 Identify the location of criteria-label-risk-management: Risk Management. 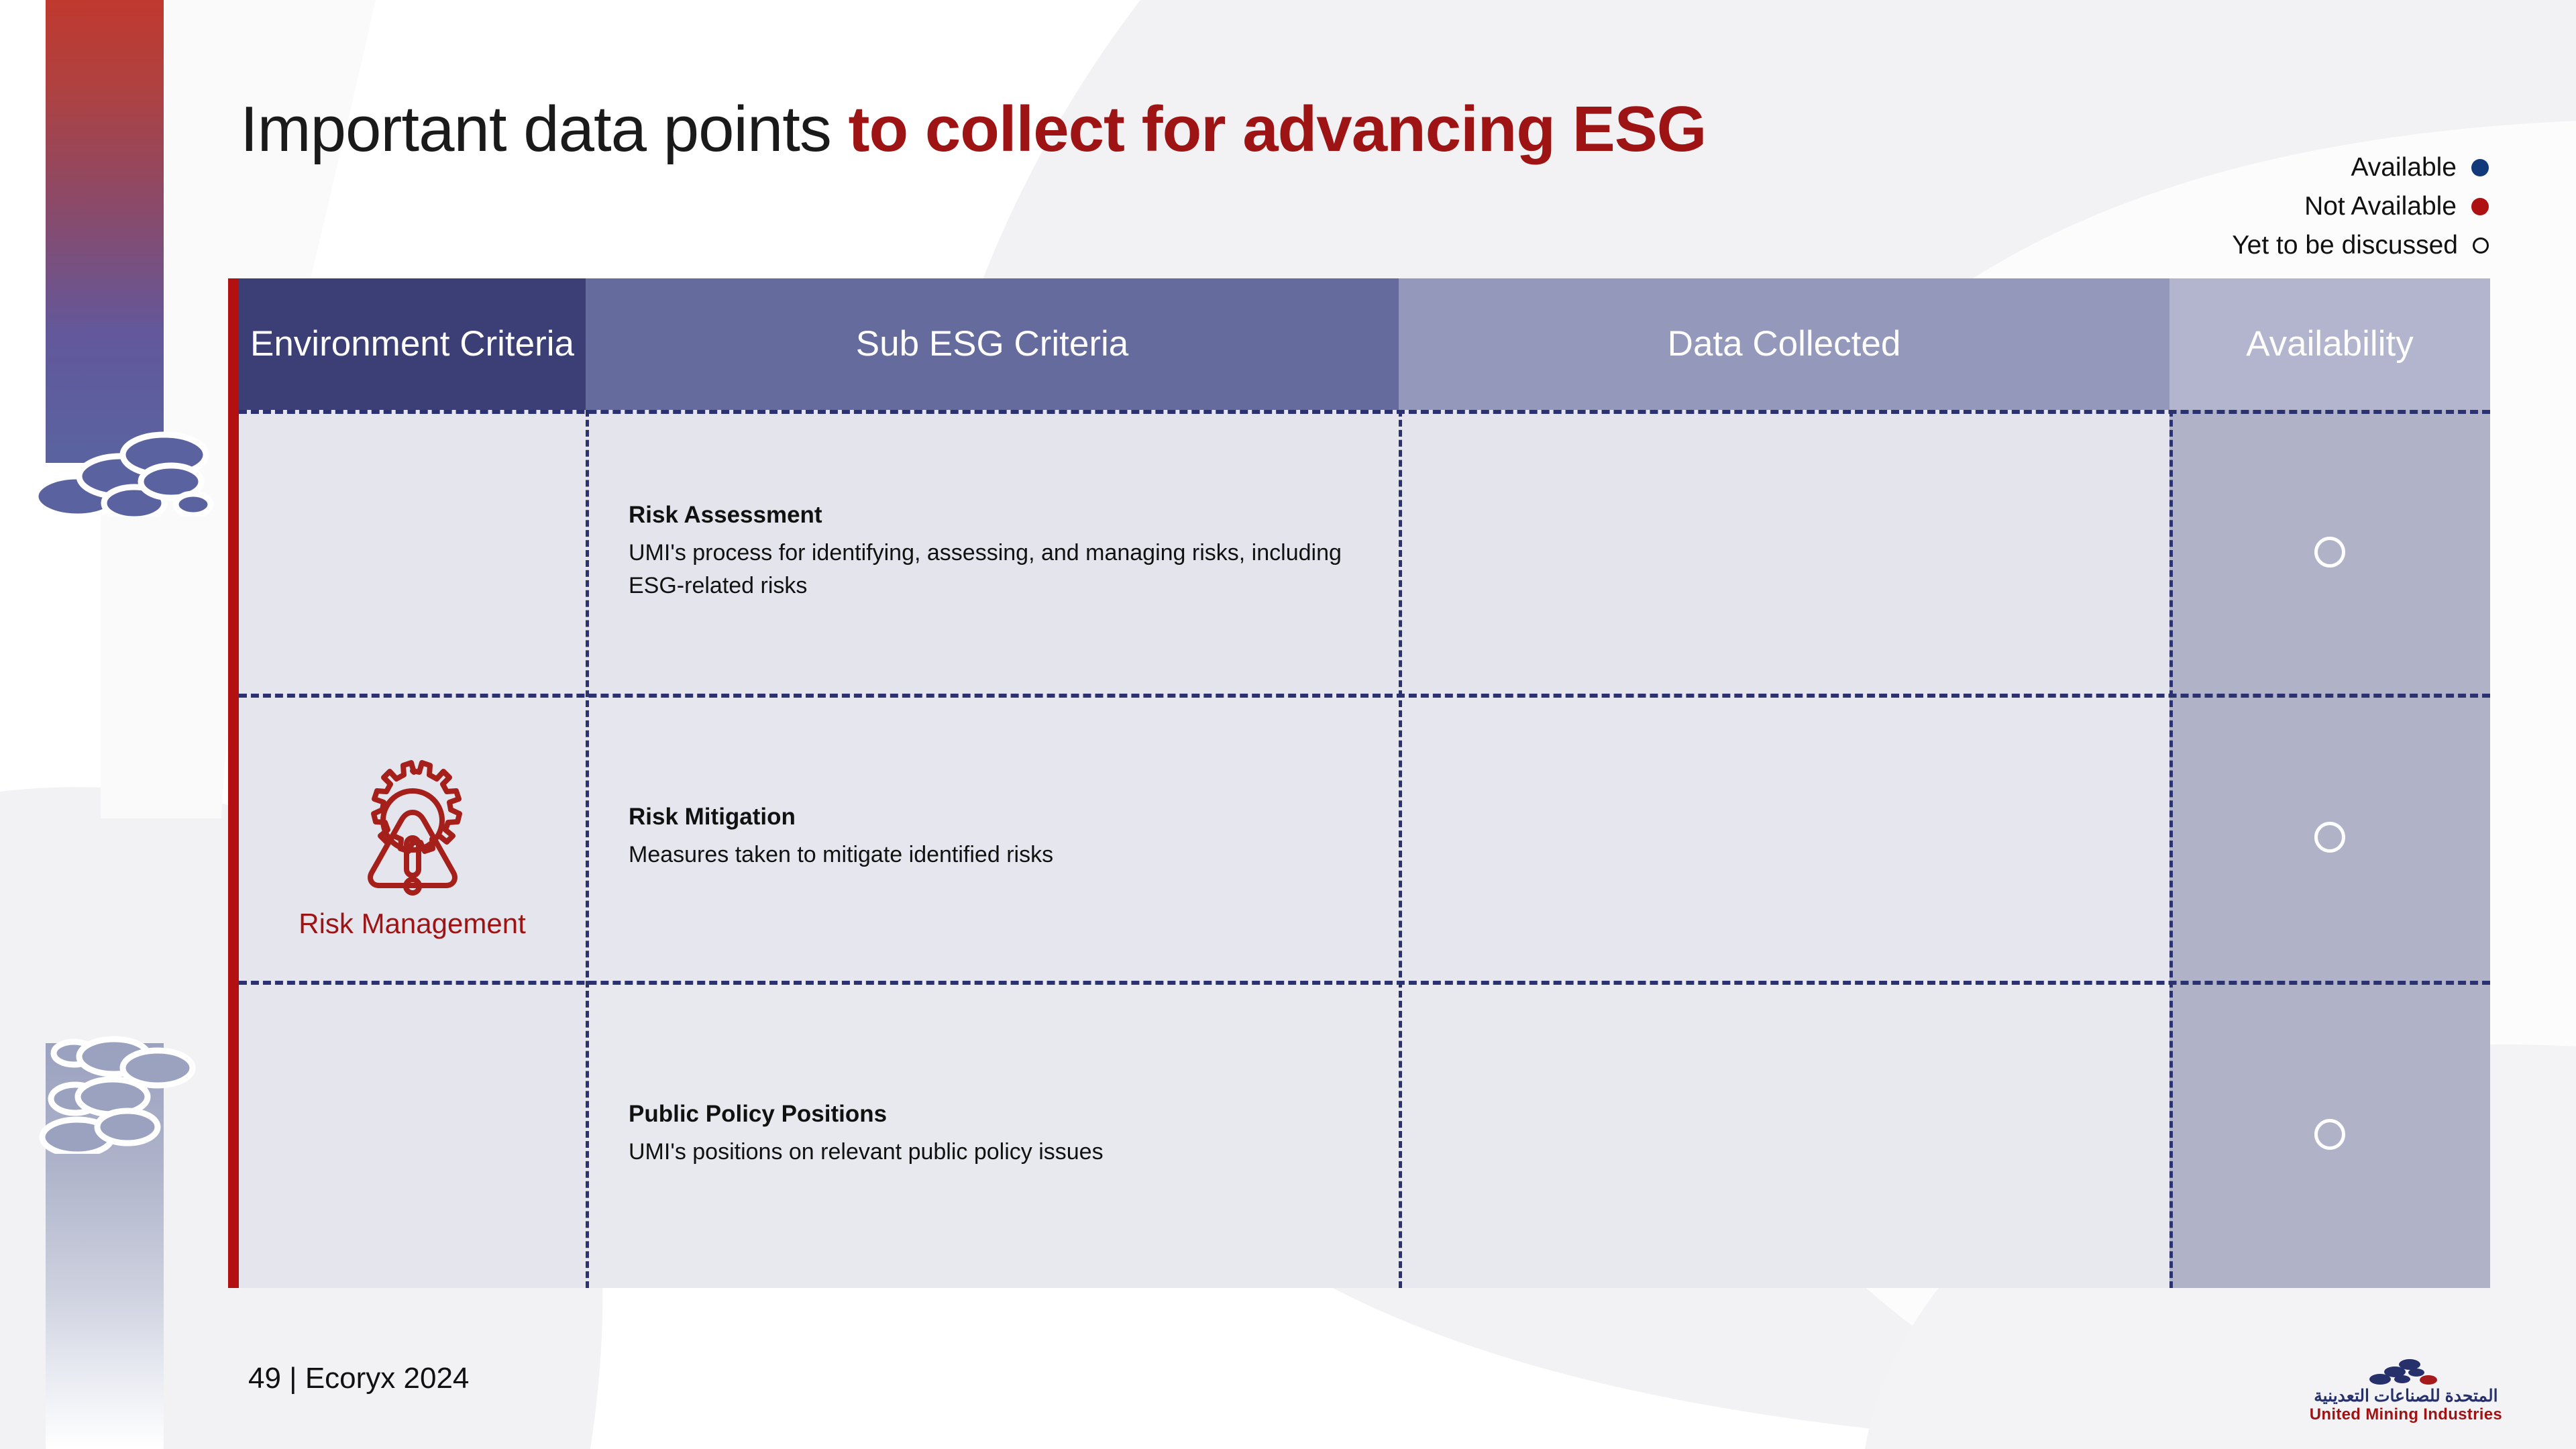
(412, 923).